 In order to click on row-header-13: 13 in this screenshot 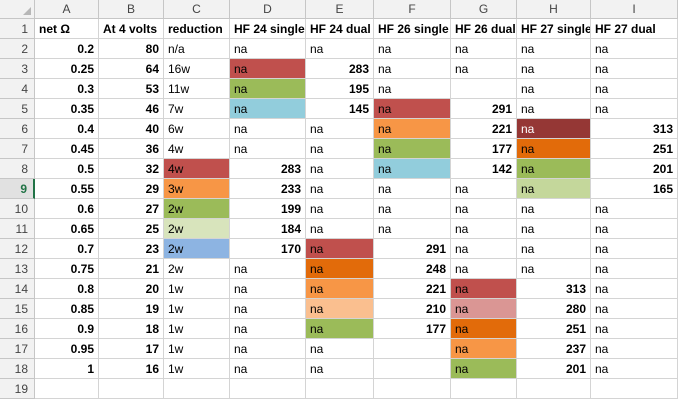, I will do `click(17, 269)`.